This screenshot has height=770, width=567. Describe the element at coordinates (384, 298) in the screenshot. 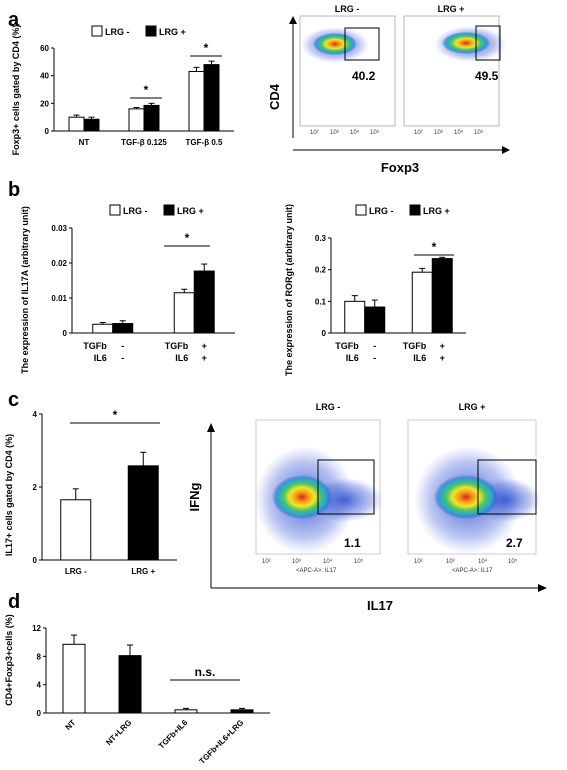

I see `b2-bars: 0 0.1 0.2 0.3 TGFb - TGFb + IL6 - IL6 + *` at that location.